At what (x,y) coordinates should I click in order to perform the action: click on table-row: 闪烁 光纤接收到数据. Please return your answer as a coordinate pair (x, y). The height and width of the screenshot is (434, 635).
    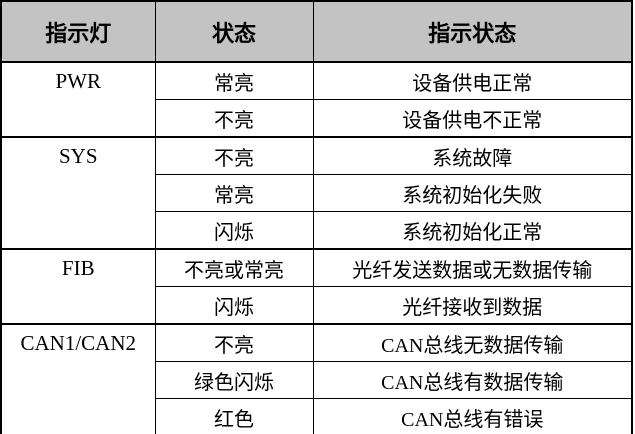
    Looking at the image, I should click on (317, 305).